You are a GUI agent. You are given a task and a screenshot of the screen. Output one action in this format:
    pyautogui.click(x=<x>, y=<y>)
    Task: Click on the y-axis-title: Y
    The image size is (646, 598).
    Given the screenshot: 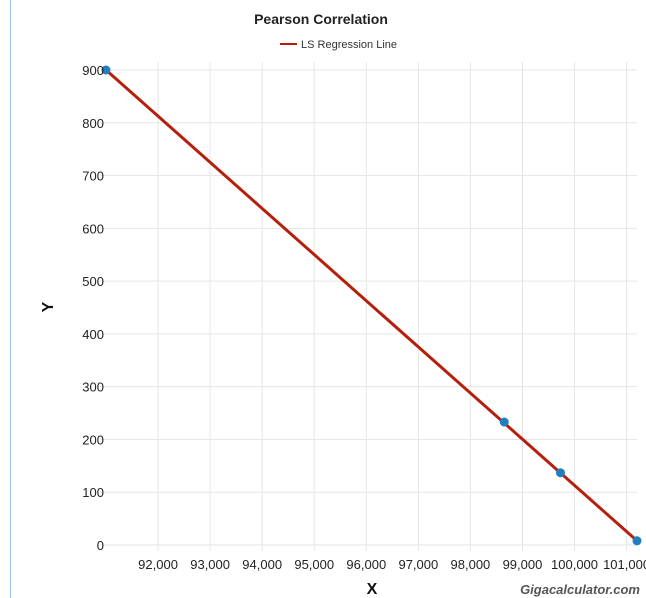 What is the action you would take?
    pyautogui.click(x=48, y=306)
    